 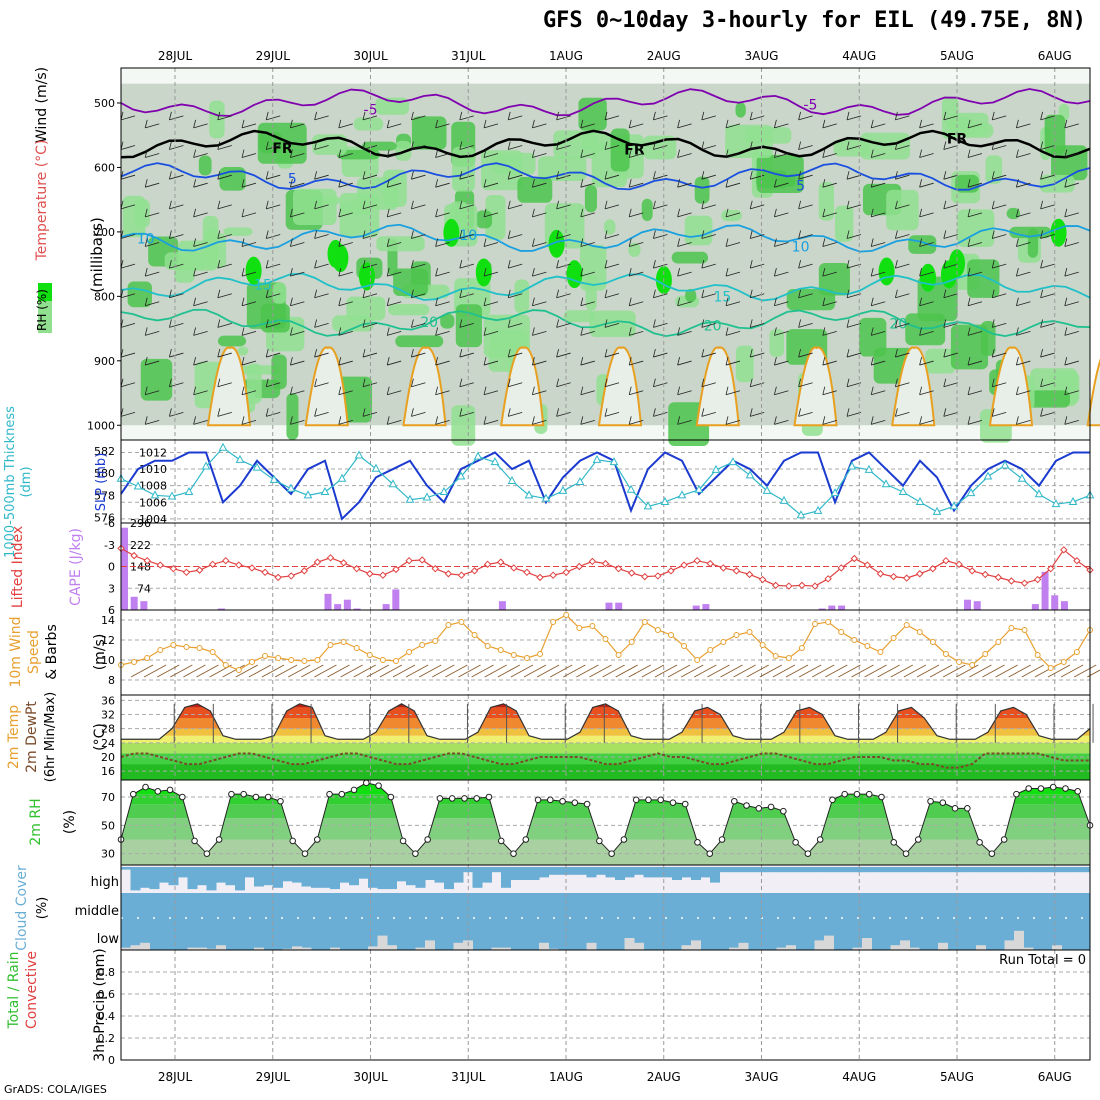 I want to click on date-label-bottom: 5AUG, so click(x=957, y=1077).